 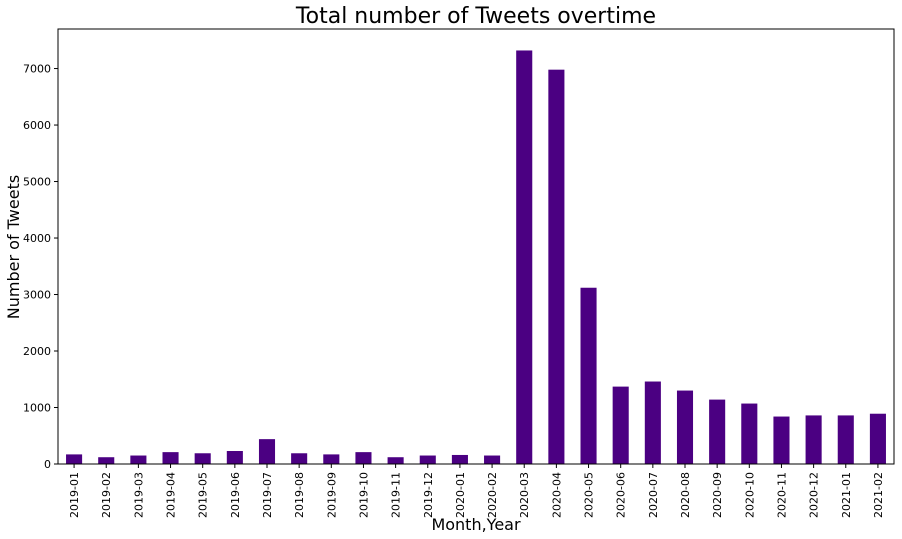 What do you see at coordinates (299, 495) in the screenshot?
I see `x-tick-label: 2019-08` at bounding box center [299, 495].